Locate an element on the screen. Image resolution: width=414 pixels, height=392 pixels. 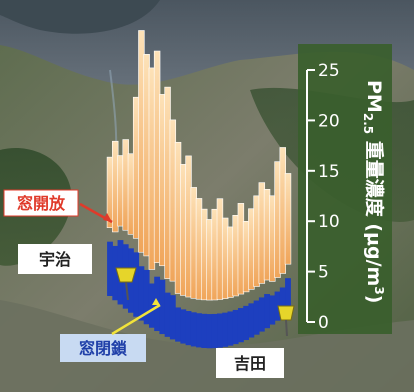
annotation-place-uji: 宇治 is located at coordinates (55, 259).